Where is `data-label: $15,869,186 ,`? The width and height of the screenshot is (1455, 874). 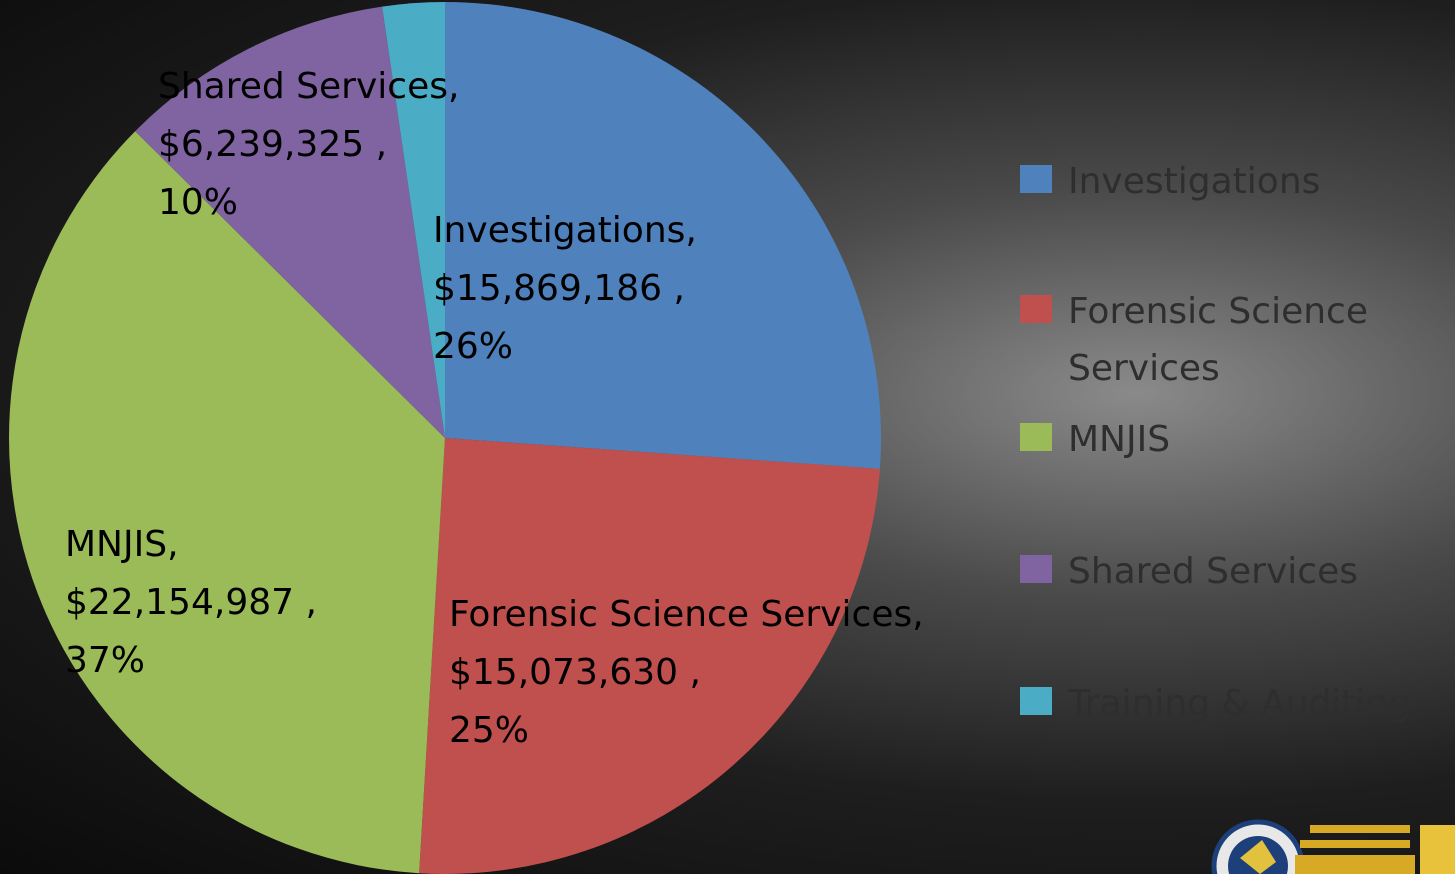 data-label: $15,869,186 , is located at coordinates (559, 288).